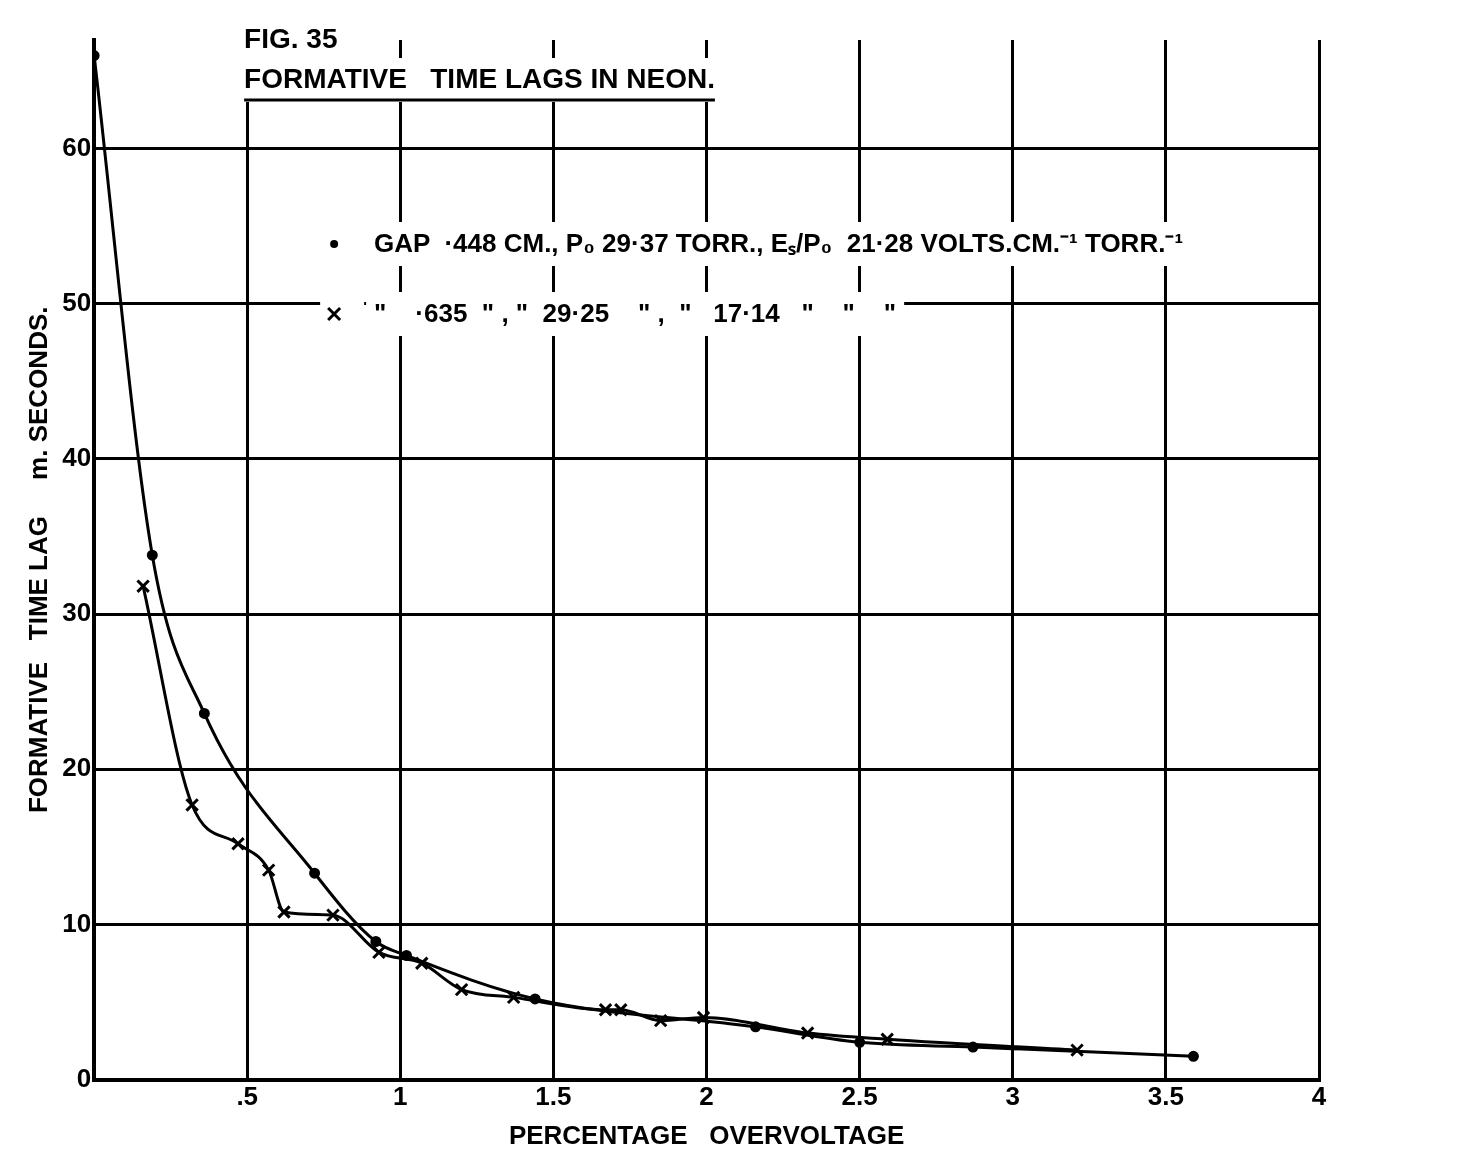 This screenshot has height=1176, width=1469. Describe the element at coordinates (479, 78) in the screenshot. I see `text: FORMATIVE TIME LAGS IN NEON.` at that location.